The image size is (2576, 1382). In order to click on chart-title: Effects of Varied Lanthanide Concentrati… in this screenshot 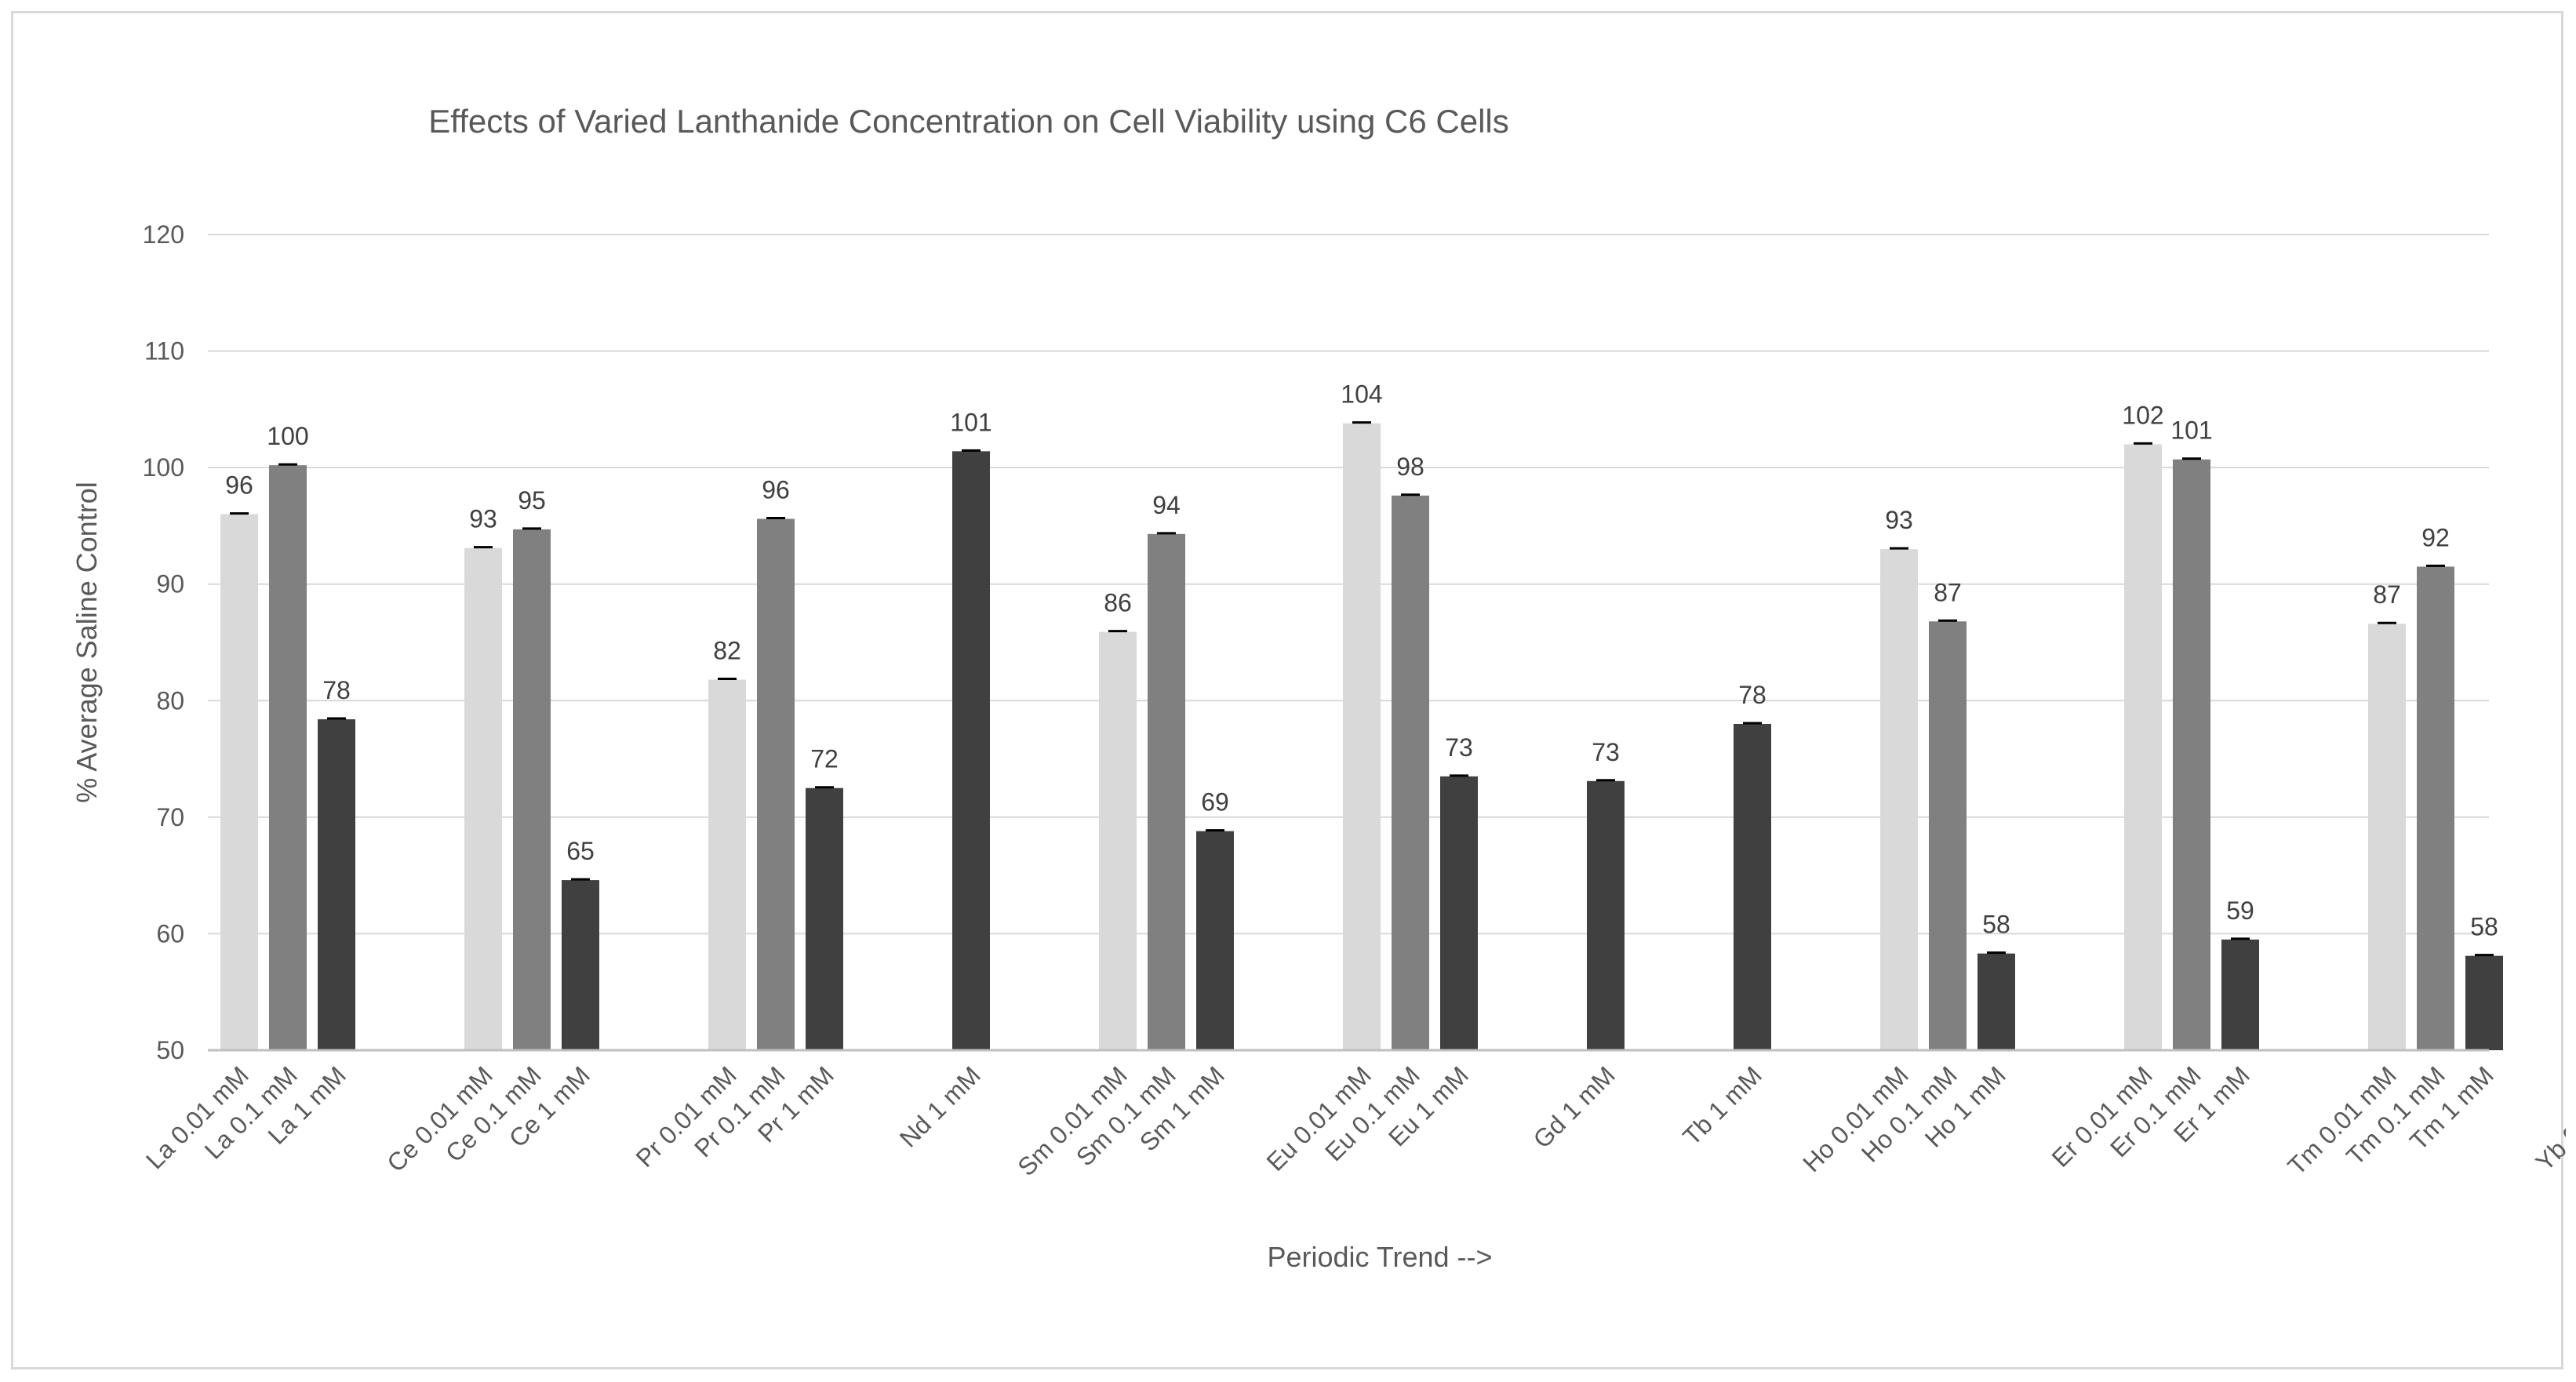, I will do `click(968, 121)`.